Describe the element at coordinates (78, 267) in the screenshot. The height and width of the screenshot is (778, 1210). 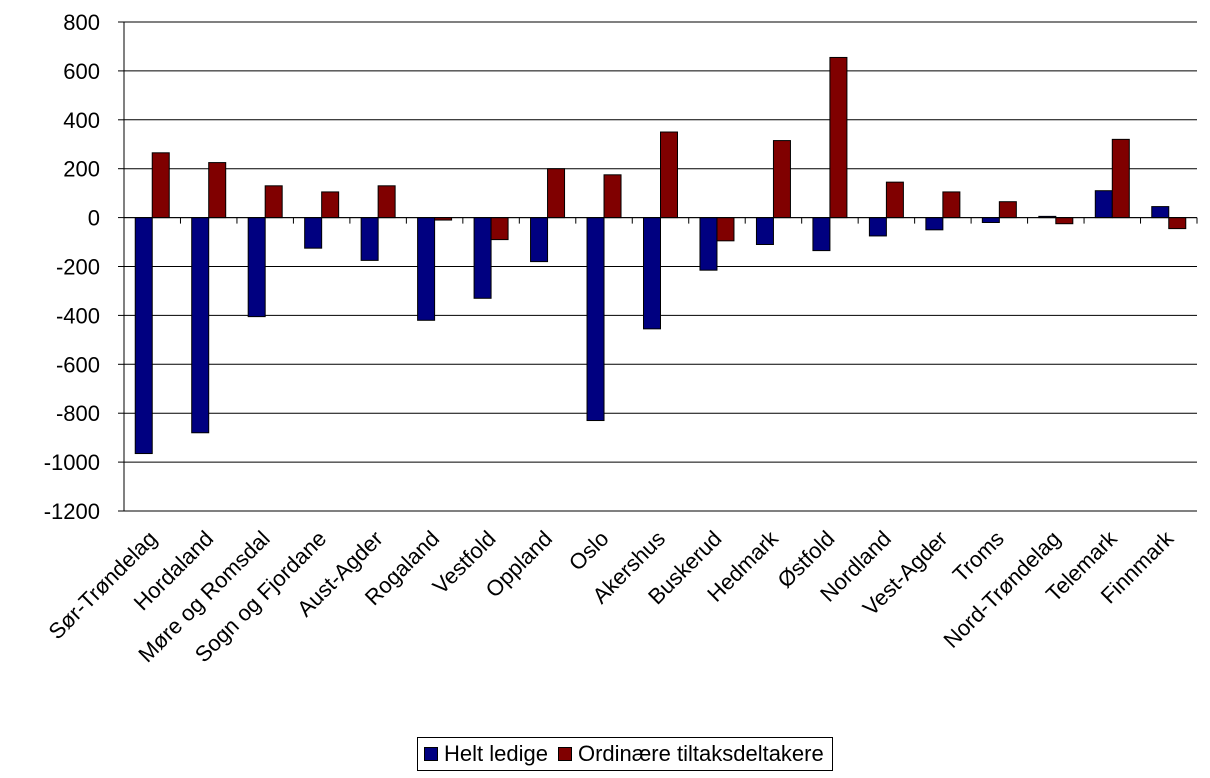
I see `y-tick-label: -200` at that location.